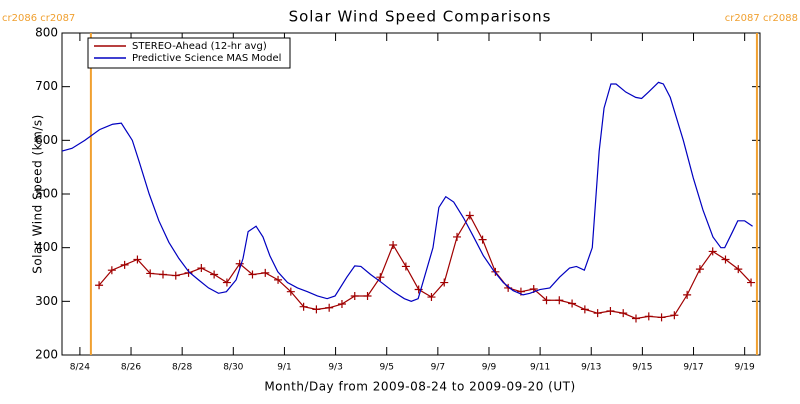  What do you see at coordinates (540, 368) in the screenshot?
I see `x-tick-label: 9/11` at bounding box center [540, 368].